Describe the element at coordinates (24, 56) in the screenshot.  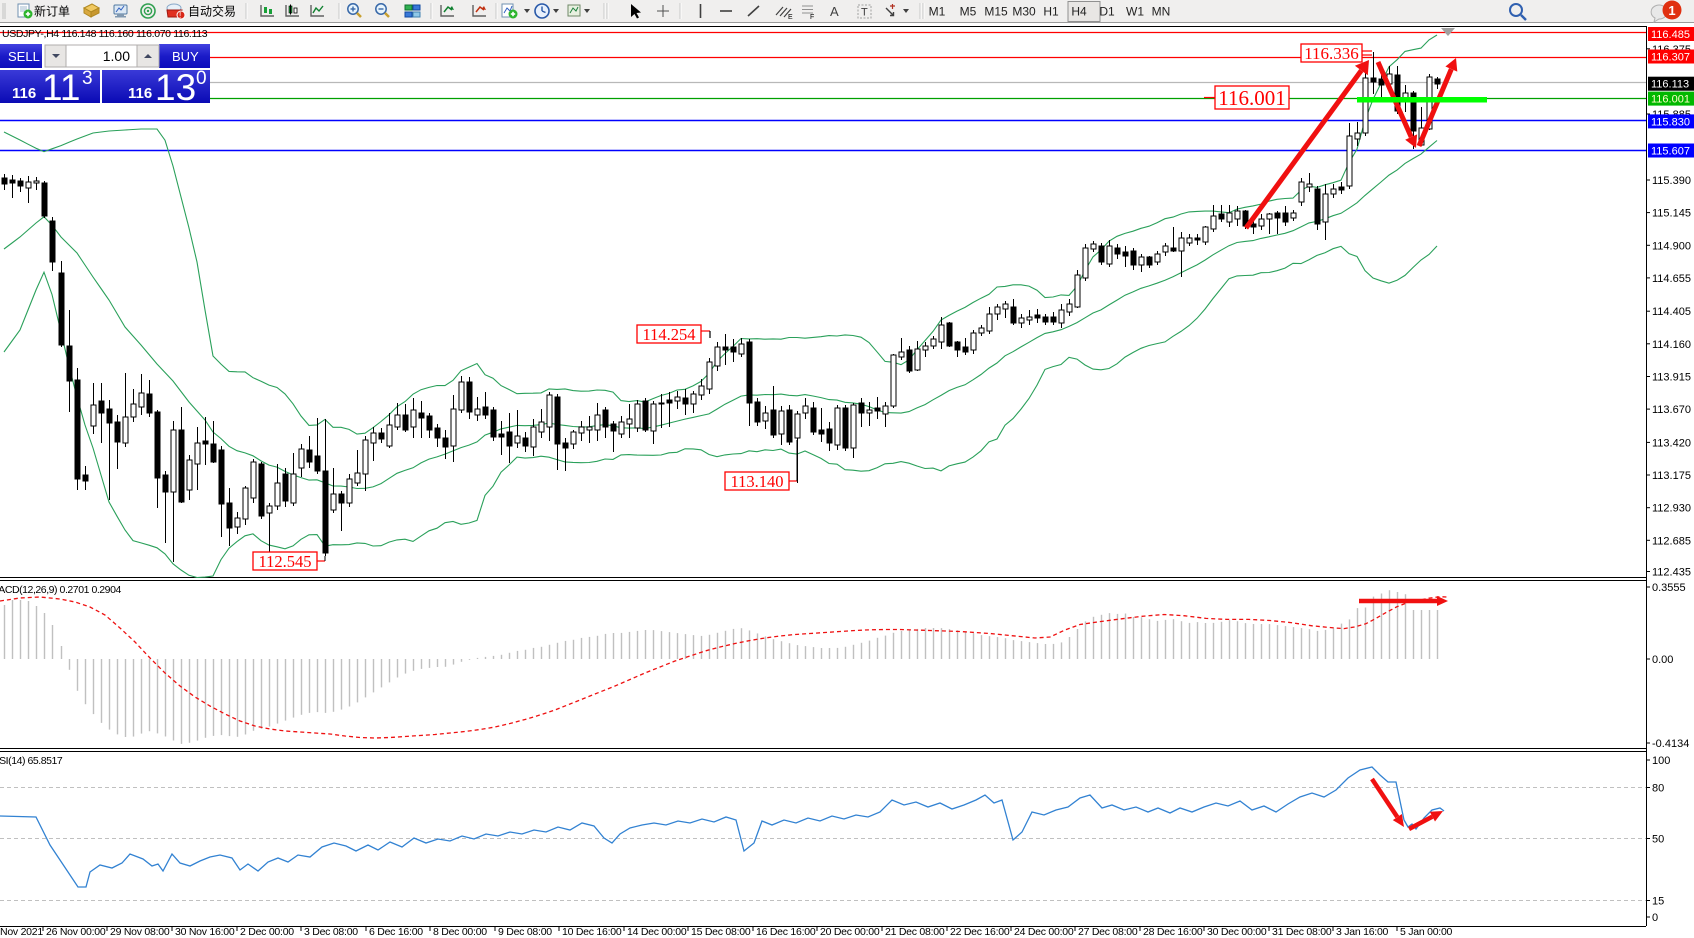
I see `svg-text: SELL` at that location.